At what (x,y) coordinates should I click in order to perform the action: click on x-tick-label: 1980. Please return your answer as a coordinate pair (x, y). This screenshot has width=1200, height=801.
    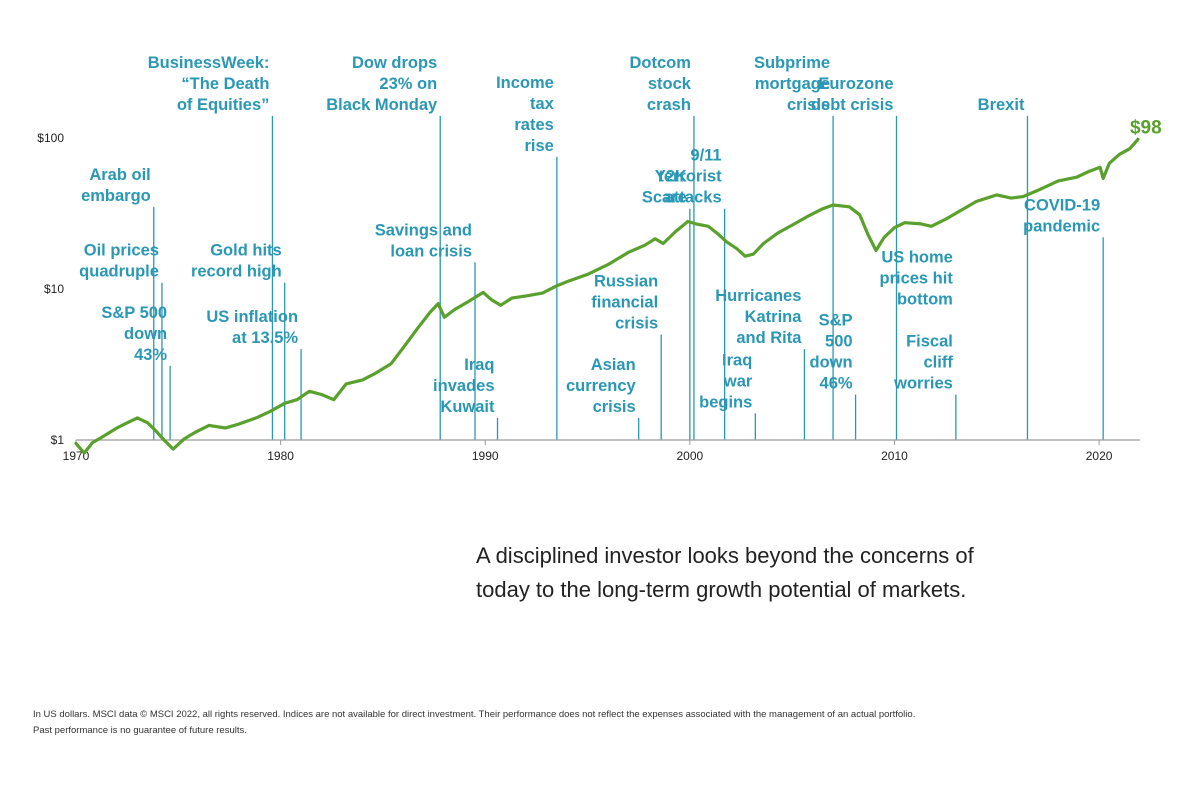
    Looking at the image, I should click on (280, 456).